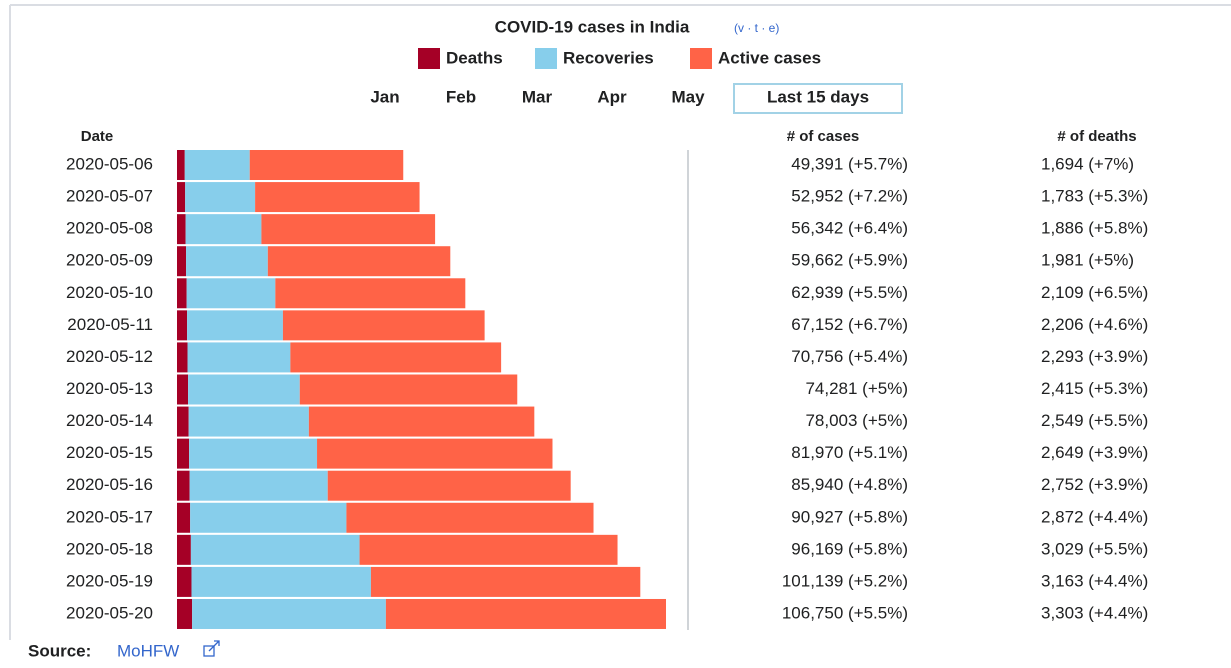 The image size is (1231, 668). What do you see at coordinates (537, 96) in the screenshot?
I see `range-button: Mar` at bounding box center [537, 96].